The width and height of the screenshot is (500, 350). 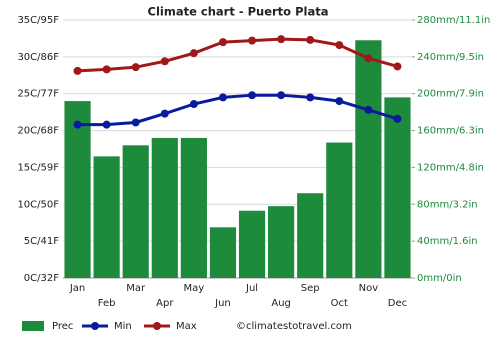 I want to click on legend-label: Min, so click(x=123, y=326).